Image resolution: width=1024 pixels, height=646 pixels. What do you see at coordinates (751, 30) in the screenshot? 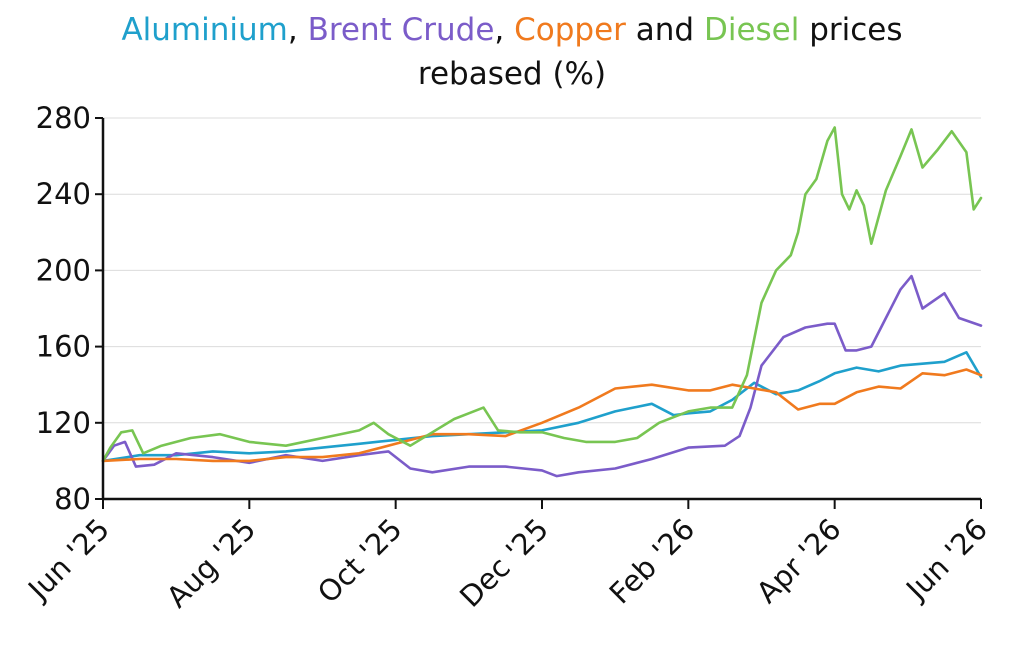
I see `title-part: Diesel` at bounding box center [751, 30].